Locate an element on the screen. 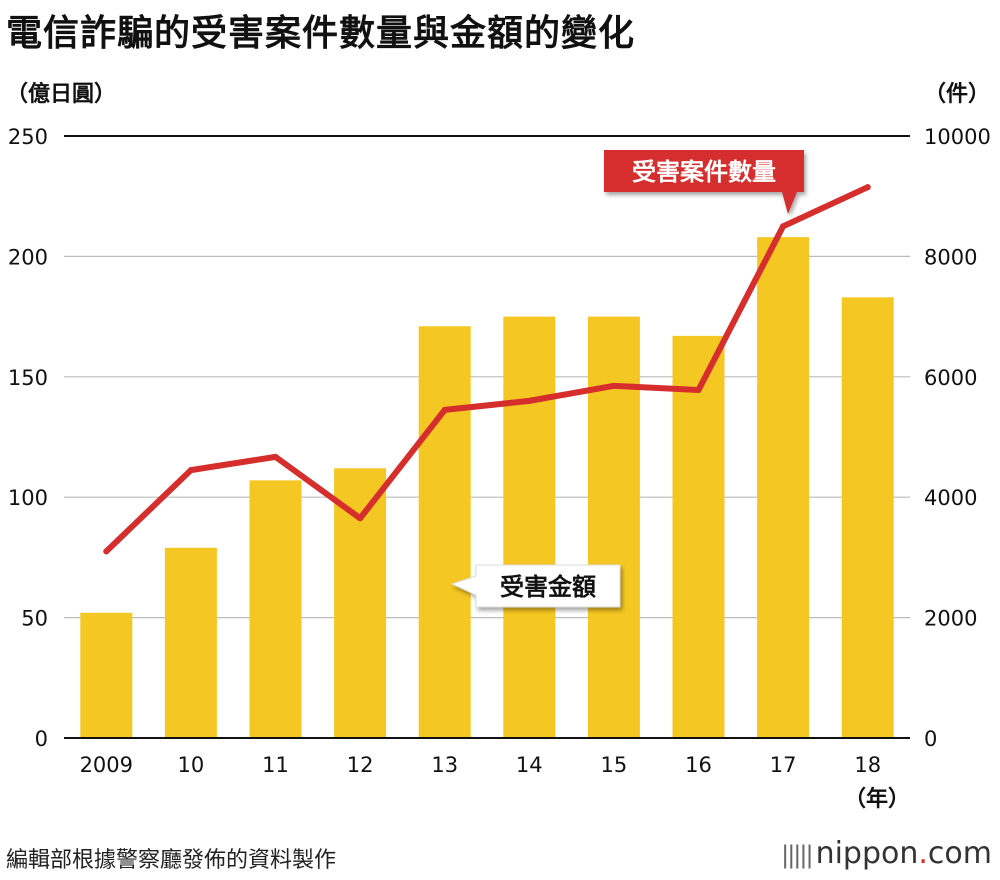 This screenshot has height=880, width=1000. chart-title: 電信詐騙的受害案件數量與金額的變化 is located at coordinates (321, 33).